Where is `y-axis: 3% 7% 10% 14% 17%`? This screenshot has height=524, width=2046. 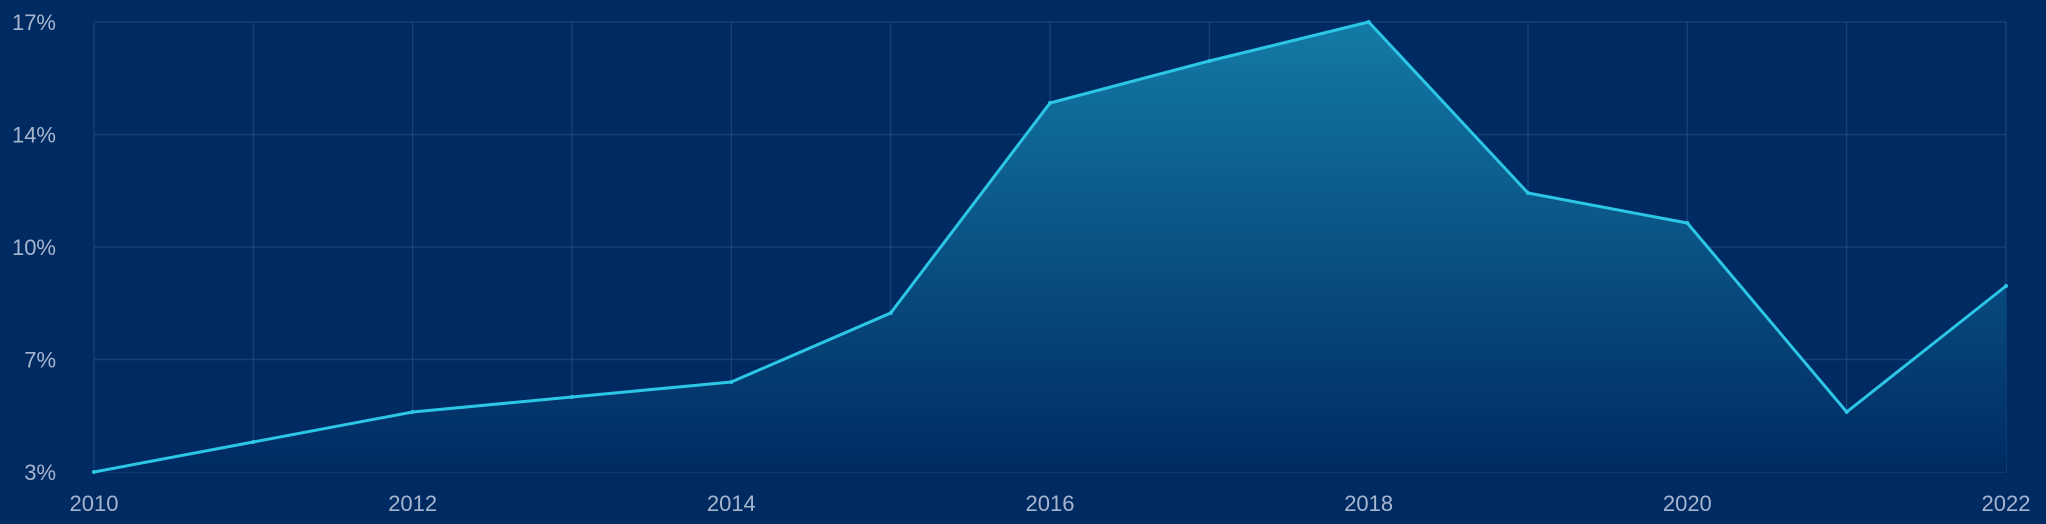 y-axis: 3% 7% 10% 14% 17% is located at coordinates (34, 247).